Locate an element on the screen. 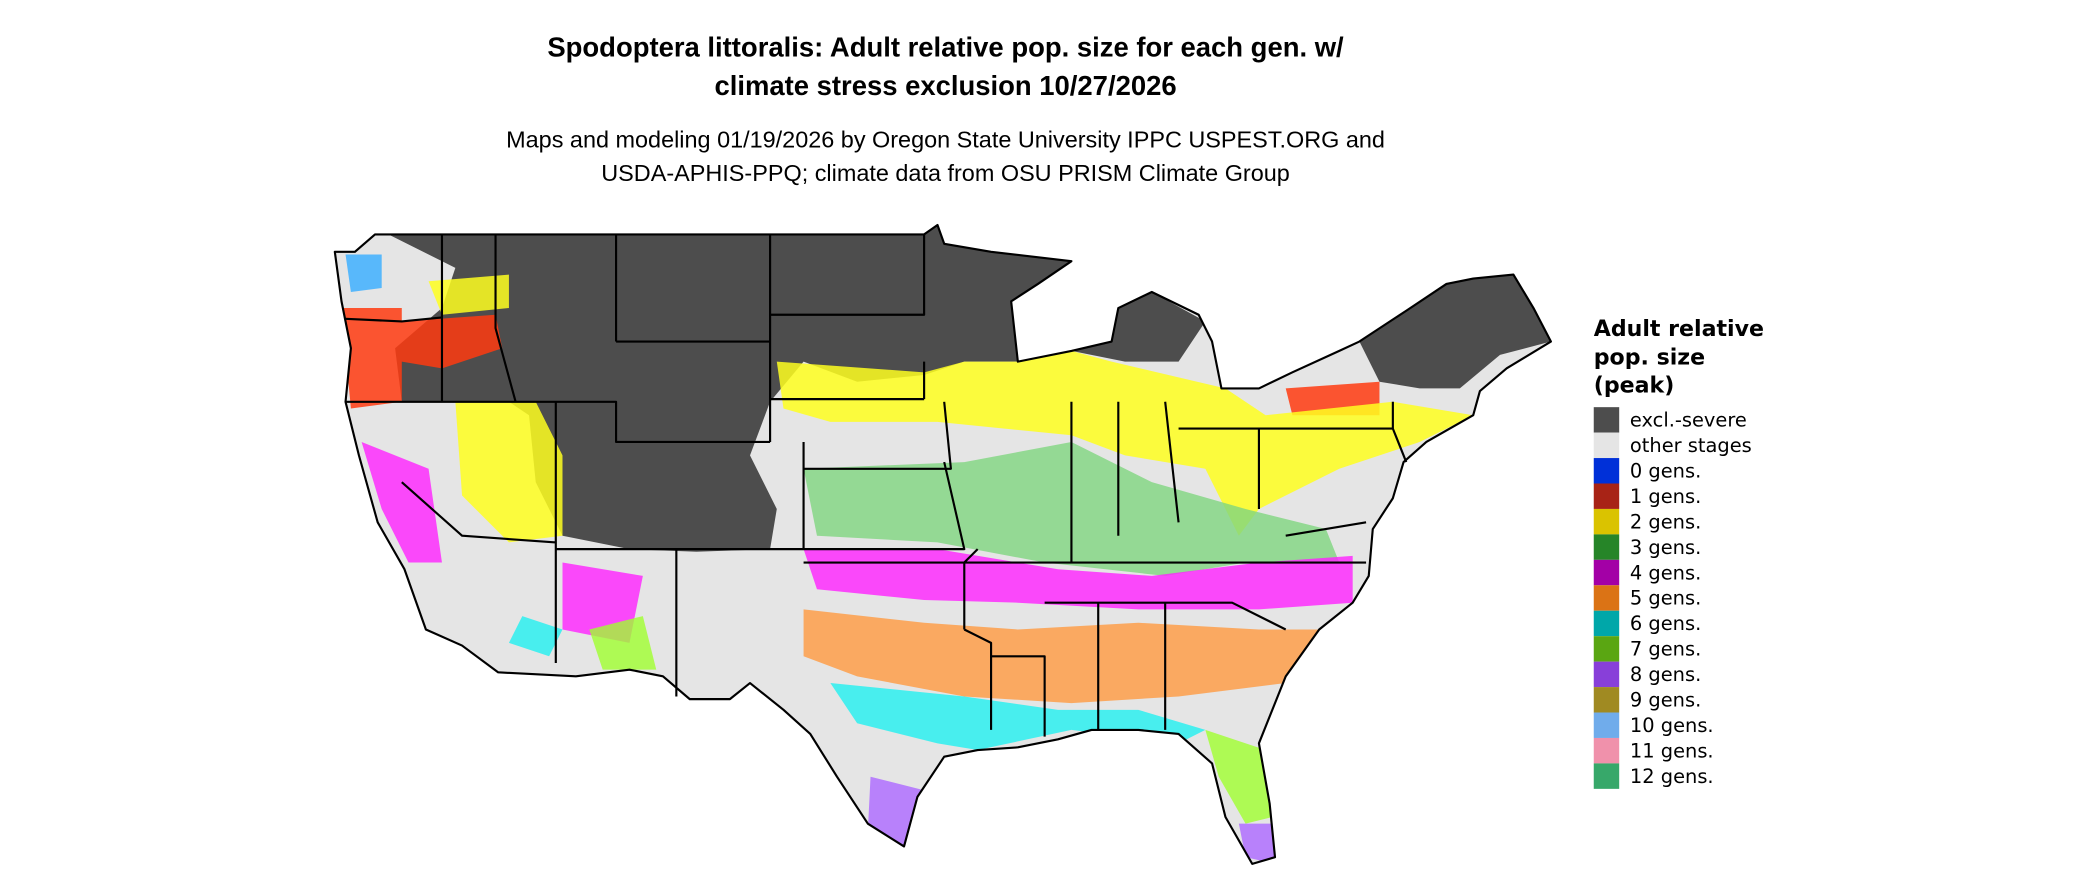  legend-title-line-3: (peak) is located at coordinates (1634, 385).